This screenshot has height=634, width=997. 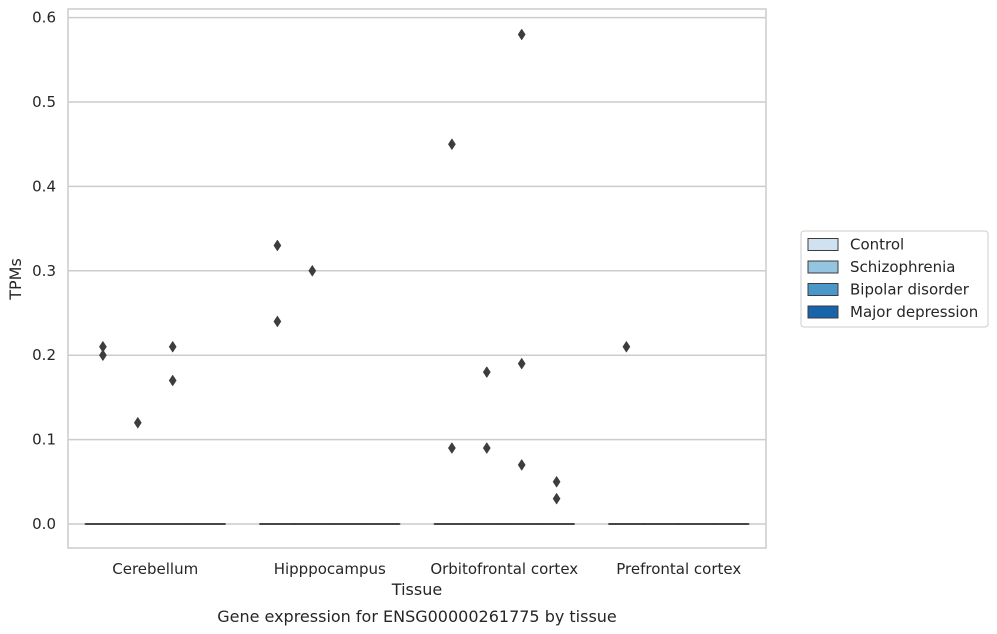 What do you see at coordinates (416, 589) in the screenshot?
I see `x-axis-label: Tissue` at bounding box center [416, 589].